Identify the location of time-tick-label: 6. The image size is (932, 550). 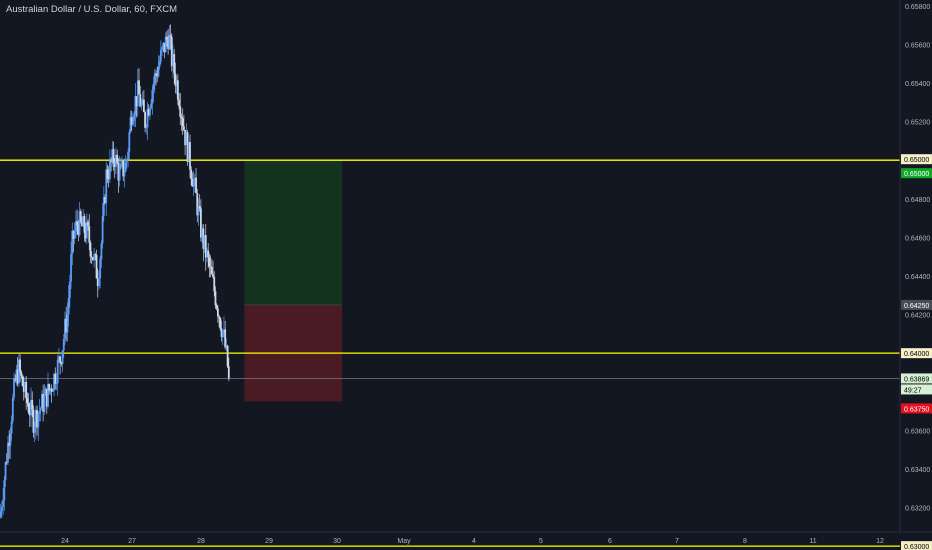
(610, 541).